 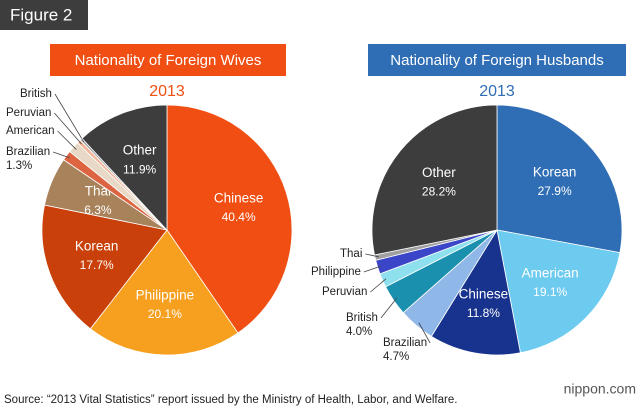 What do you see at coordinates (139, 169) in the screenshot?
I see `slice-value-label: 11.9%` at bounding box center [139, 169].